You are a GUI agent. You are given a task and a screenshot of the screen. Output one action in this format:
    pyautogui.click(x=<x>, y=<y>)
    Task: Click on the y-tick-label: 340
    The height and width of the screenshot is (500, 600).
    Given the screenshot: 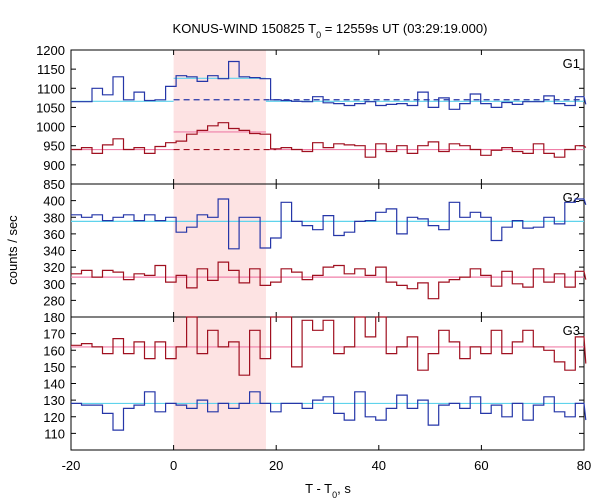 What is the action you would take?
    pyautogui.click(x=54, y=251)
    